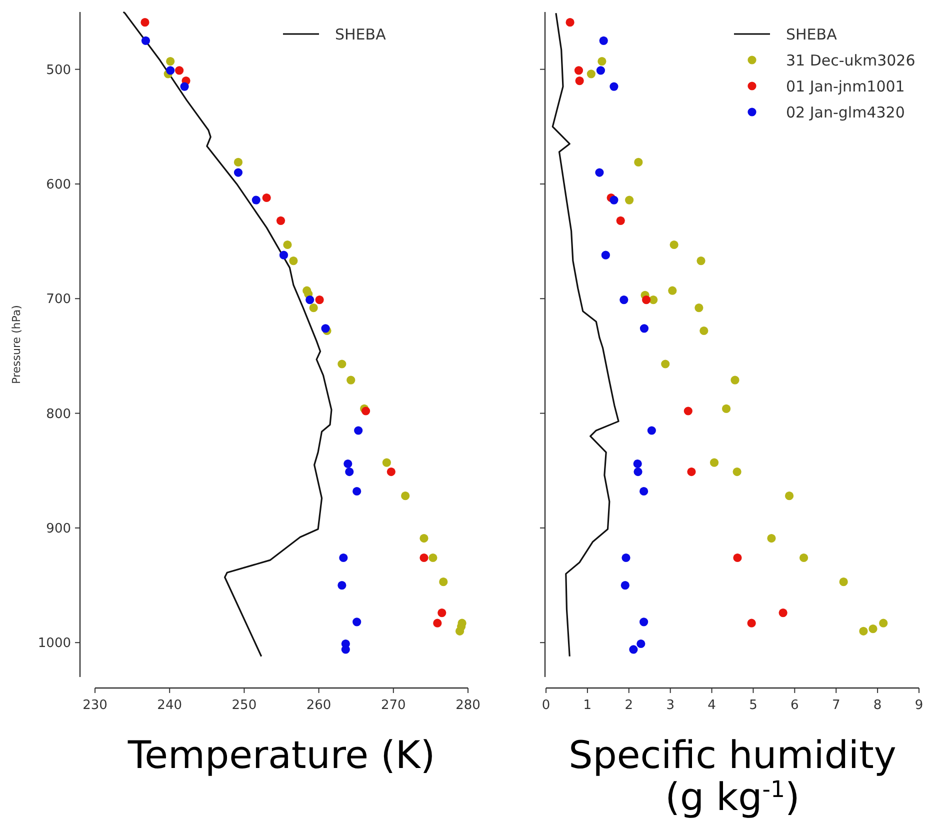 Image resolution: width=932 pixels, height=836 pixels. I want to click on x-tick-label: 240, so click(169, 705).